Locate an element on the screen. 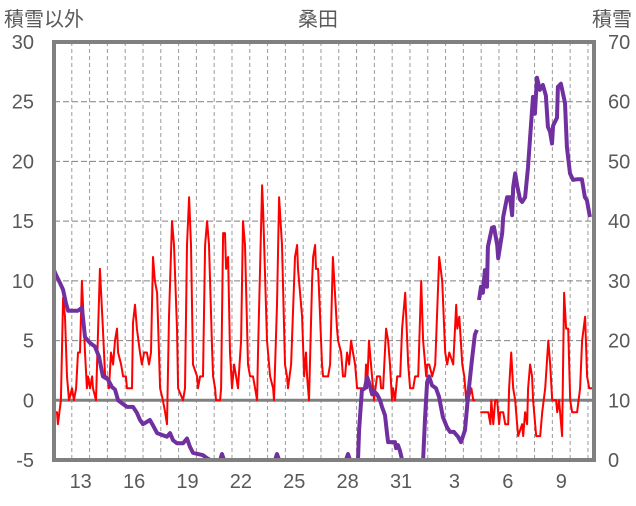 This screenshot has height=506, width=636. left-tick-label: 30 is located at coordinates (23, 43).